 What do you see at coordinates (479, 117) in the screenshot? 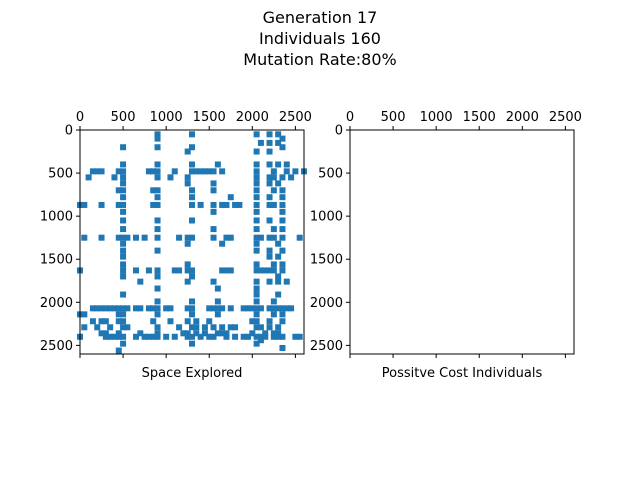
I see `positive-cost-x-tick-label: 1500` at bounding box center [479, 117].